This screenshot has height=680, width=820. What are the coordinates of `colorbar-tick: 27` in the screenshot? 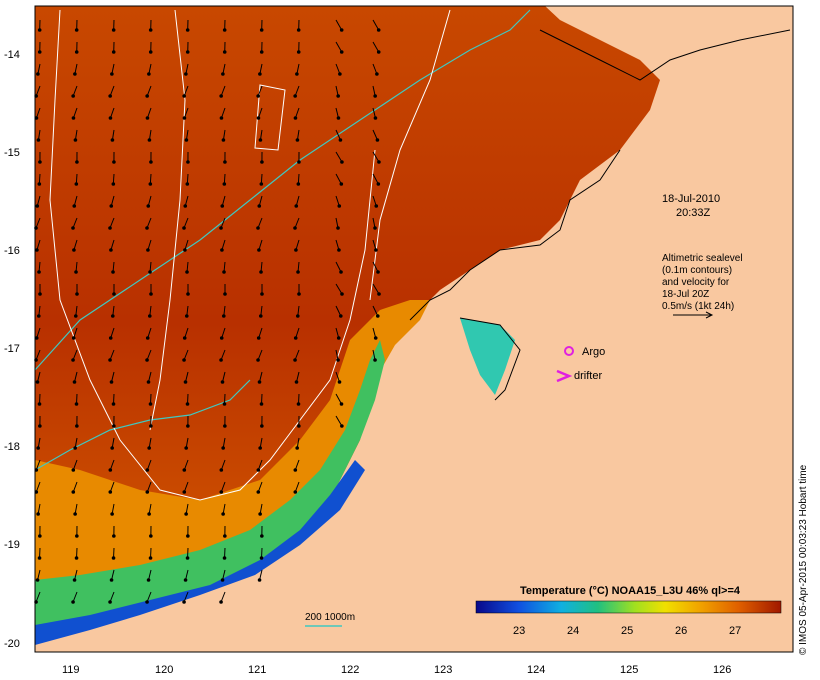 It's located at (735, 631).